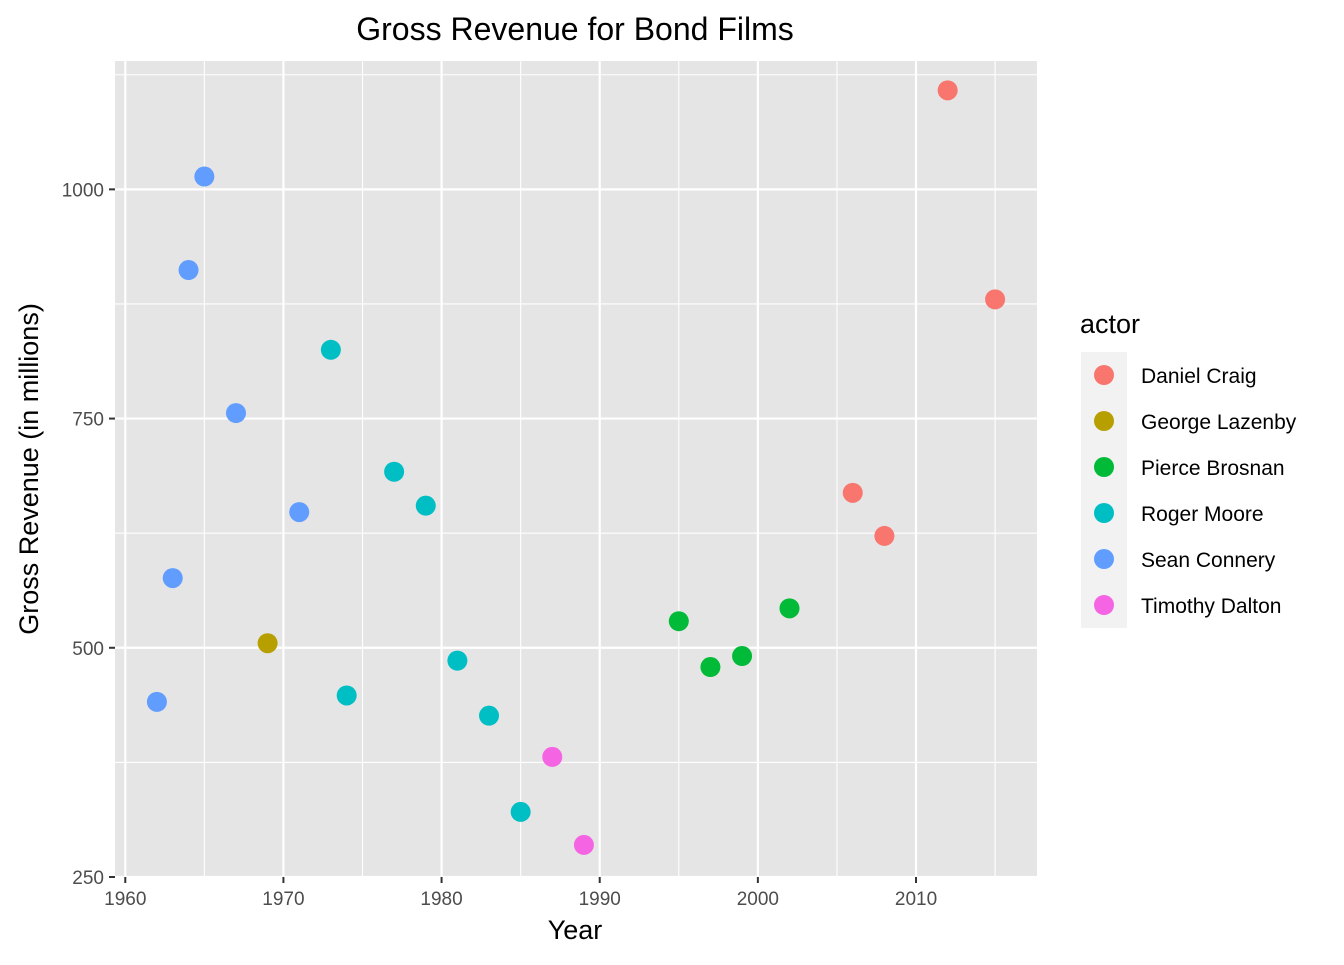 This screenshot has width=1344, height=965. Describe the element at coordinates (83, 190) in the screenshot. I see `y-tick-label: 1000` at that location.